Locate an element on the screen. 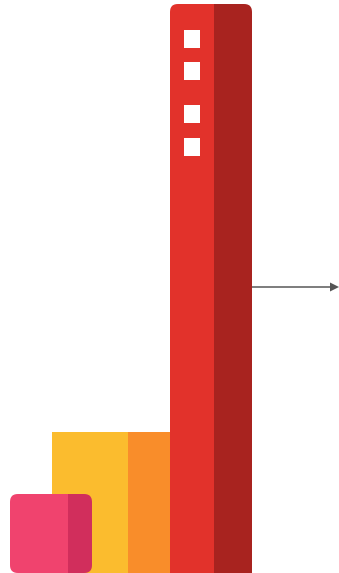  arrow-head is located at coordinates (334, 287).